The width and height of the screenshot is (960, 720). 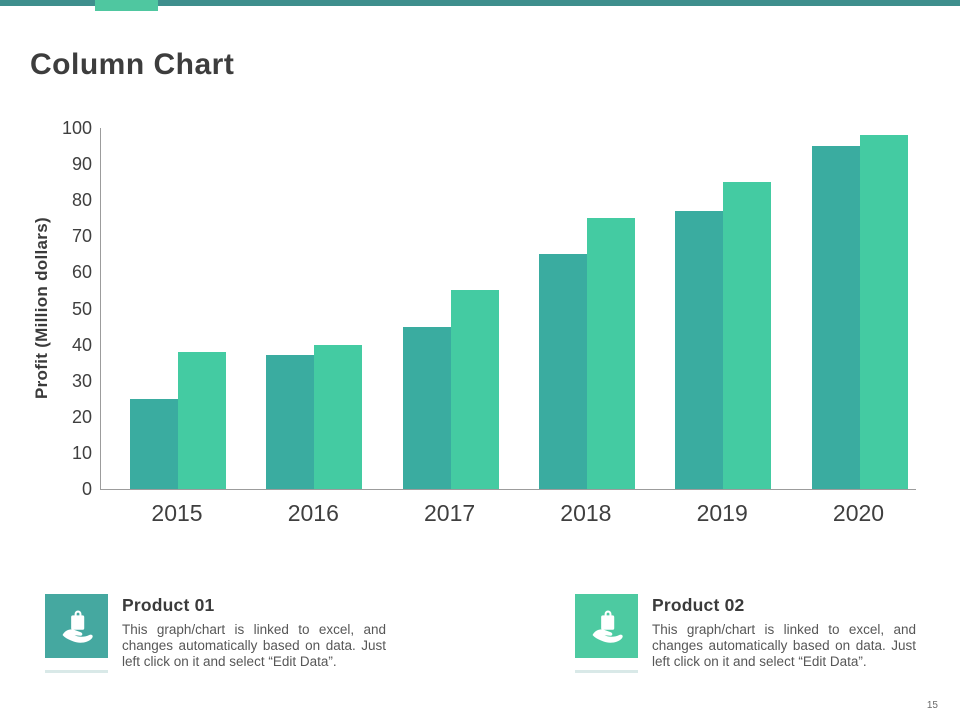 What do you see at coordinates (699, 350) in the screenshot?
I see `bar-product-01-2019` at bounding box center [699, 350].